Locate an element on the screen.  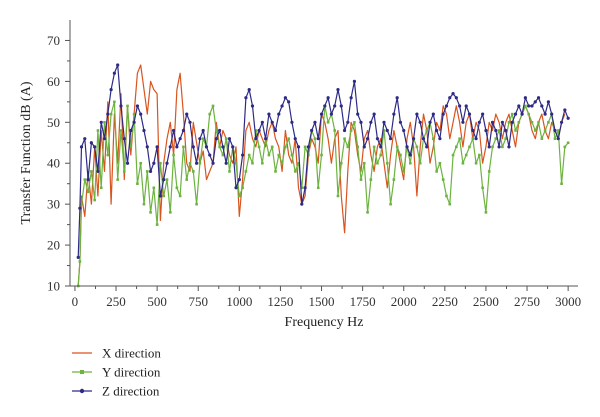
x-tick-label: 3000 is located at coordinates (568, 301).